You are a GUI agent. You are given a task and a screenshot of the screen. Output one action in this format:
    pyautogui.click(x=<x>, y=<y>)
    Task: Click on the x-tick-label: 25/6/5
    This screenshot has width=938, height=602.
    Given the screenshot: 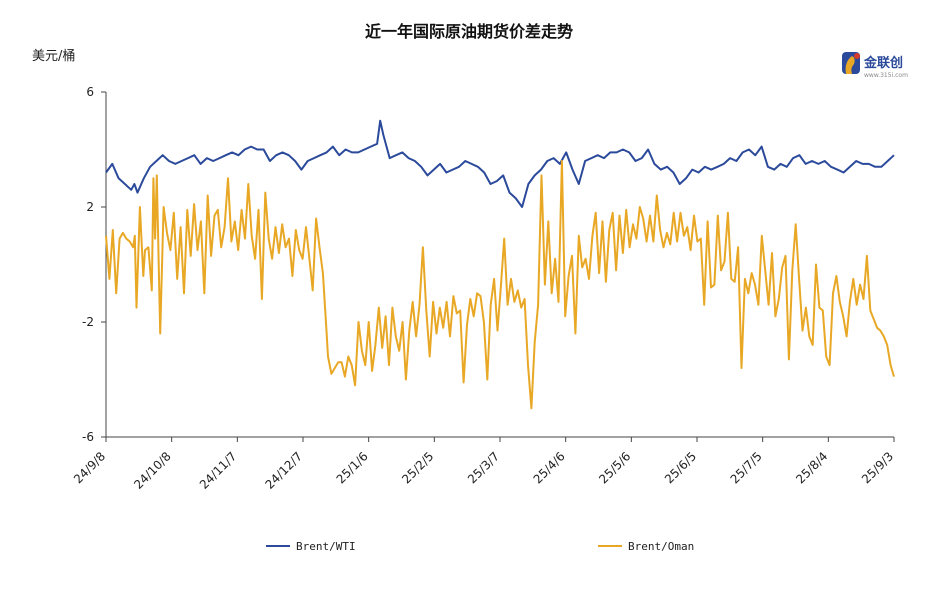 What is the action you would take?
    pyautogui.click(x=680, y=467)
    